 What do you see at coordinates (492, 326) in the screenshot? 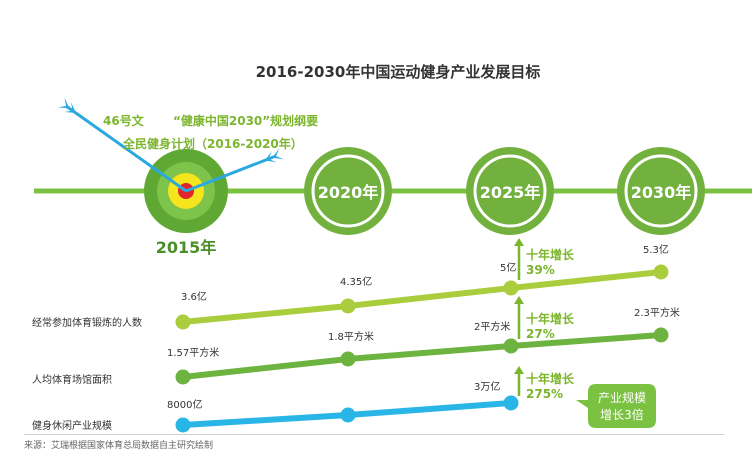
I see `data-label: 2平方米` at bounding box center [492, 326].